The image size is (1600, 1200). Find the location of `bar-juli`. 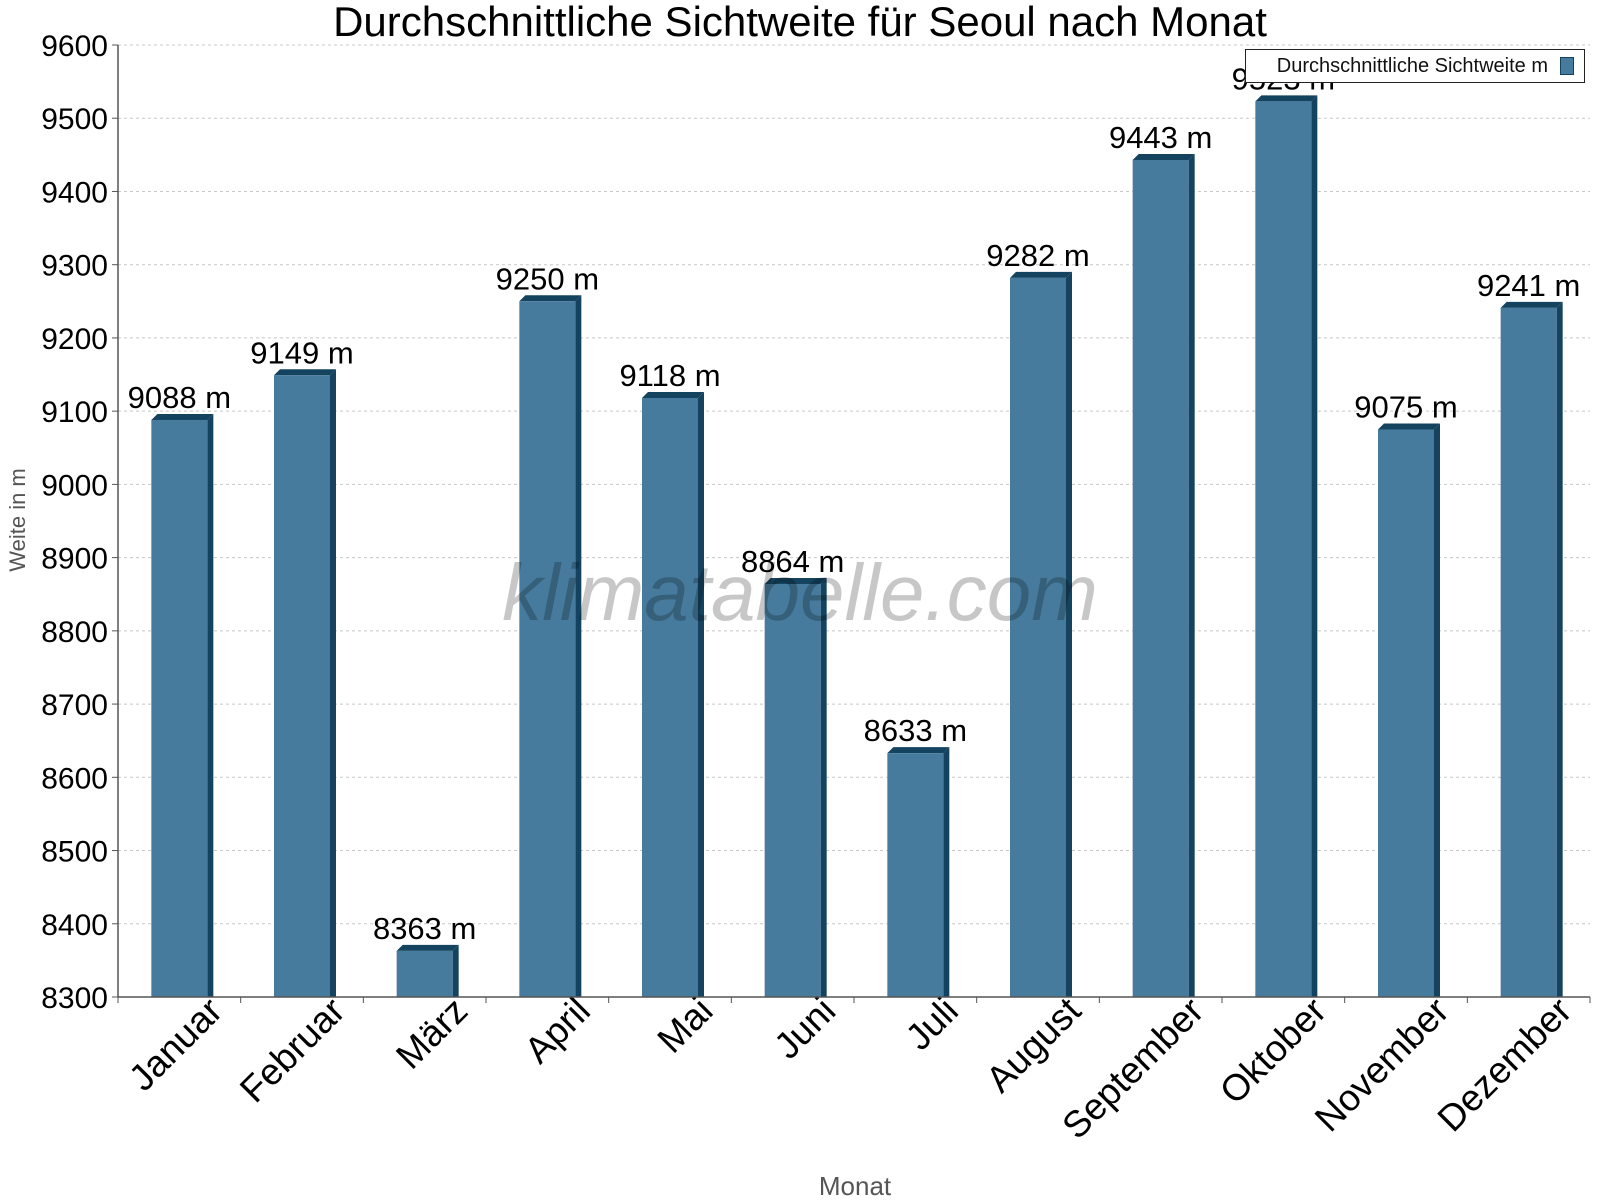

bar-juli is located at coordinates (918, 872).